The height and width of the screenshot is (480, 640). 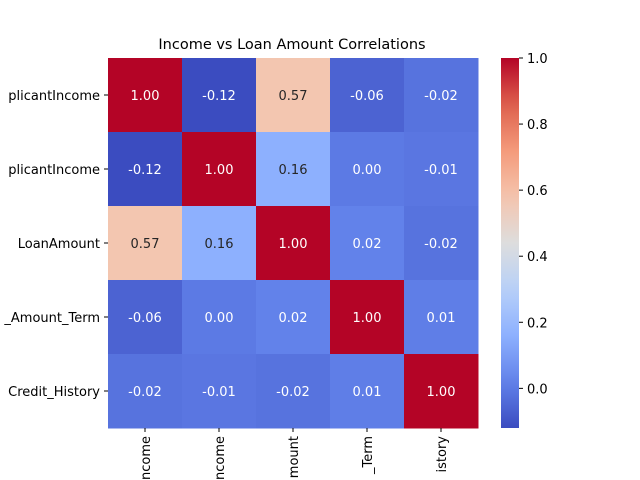 I want to click on chart-title: Income vs Loan Amount Correlations, so click(x=291, y=45).